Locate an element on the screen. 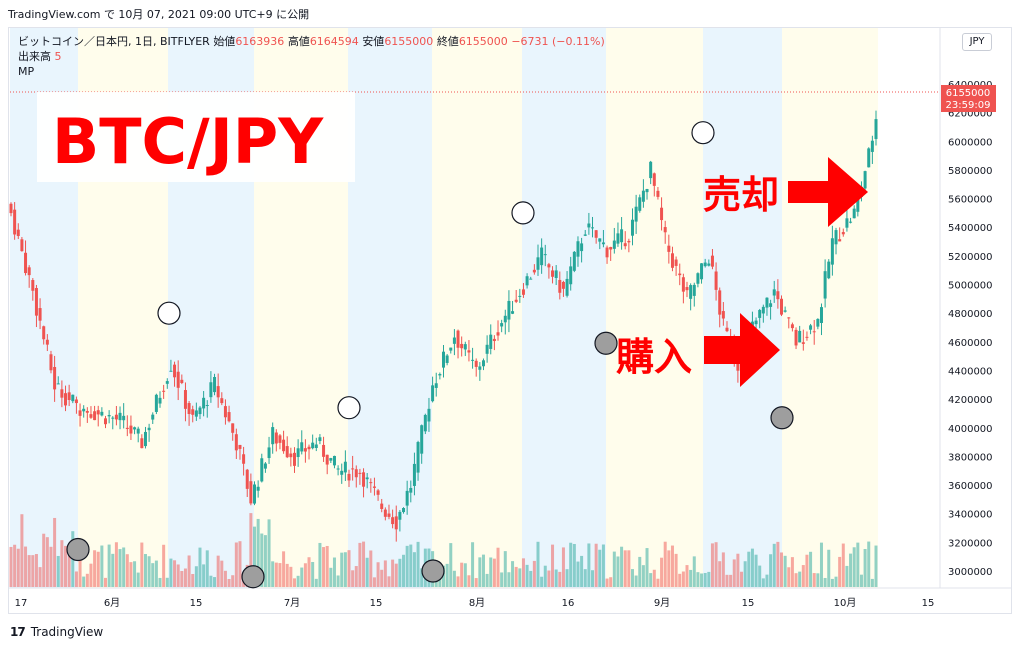 This screenshot has width=1022, height=651. close-value: 6155000 is located at coordinates (483, 41).